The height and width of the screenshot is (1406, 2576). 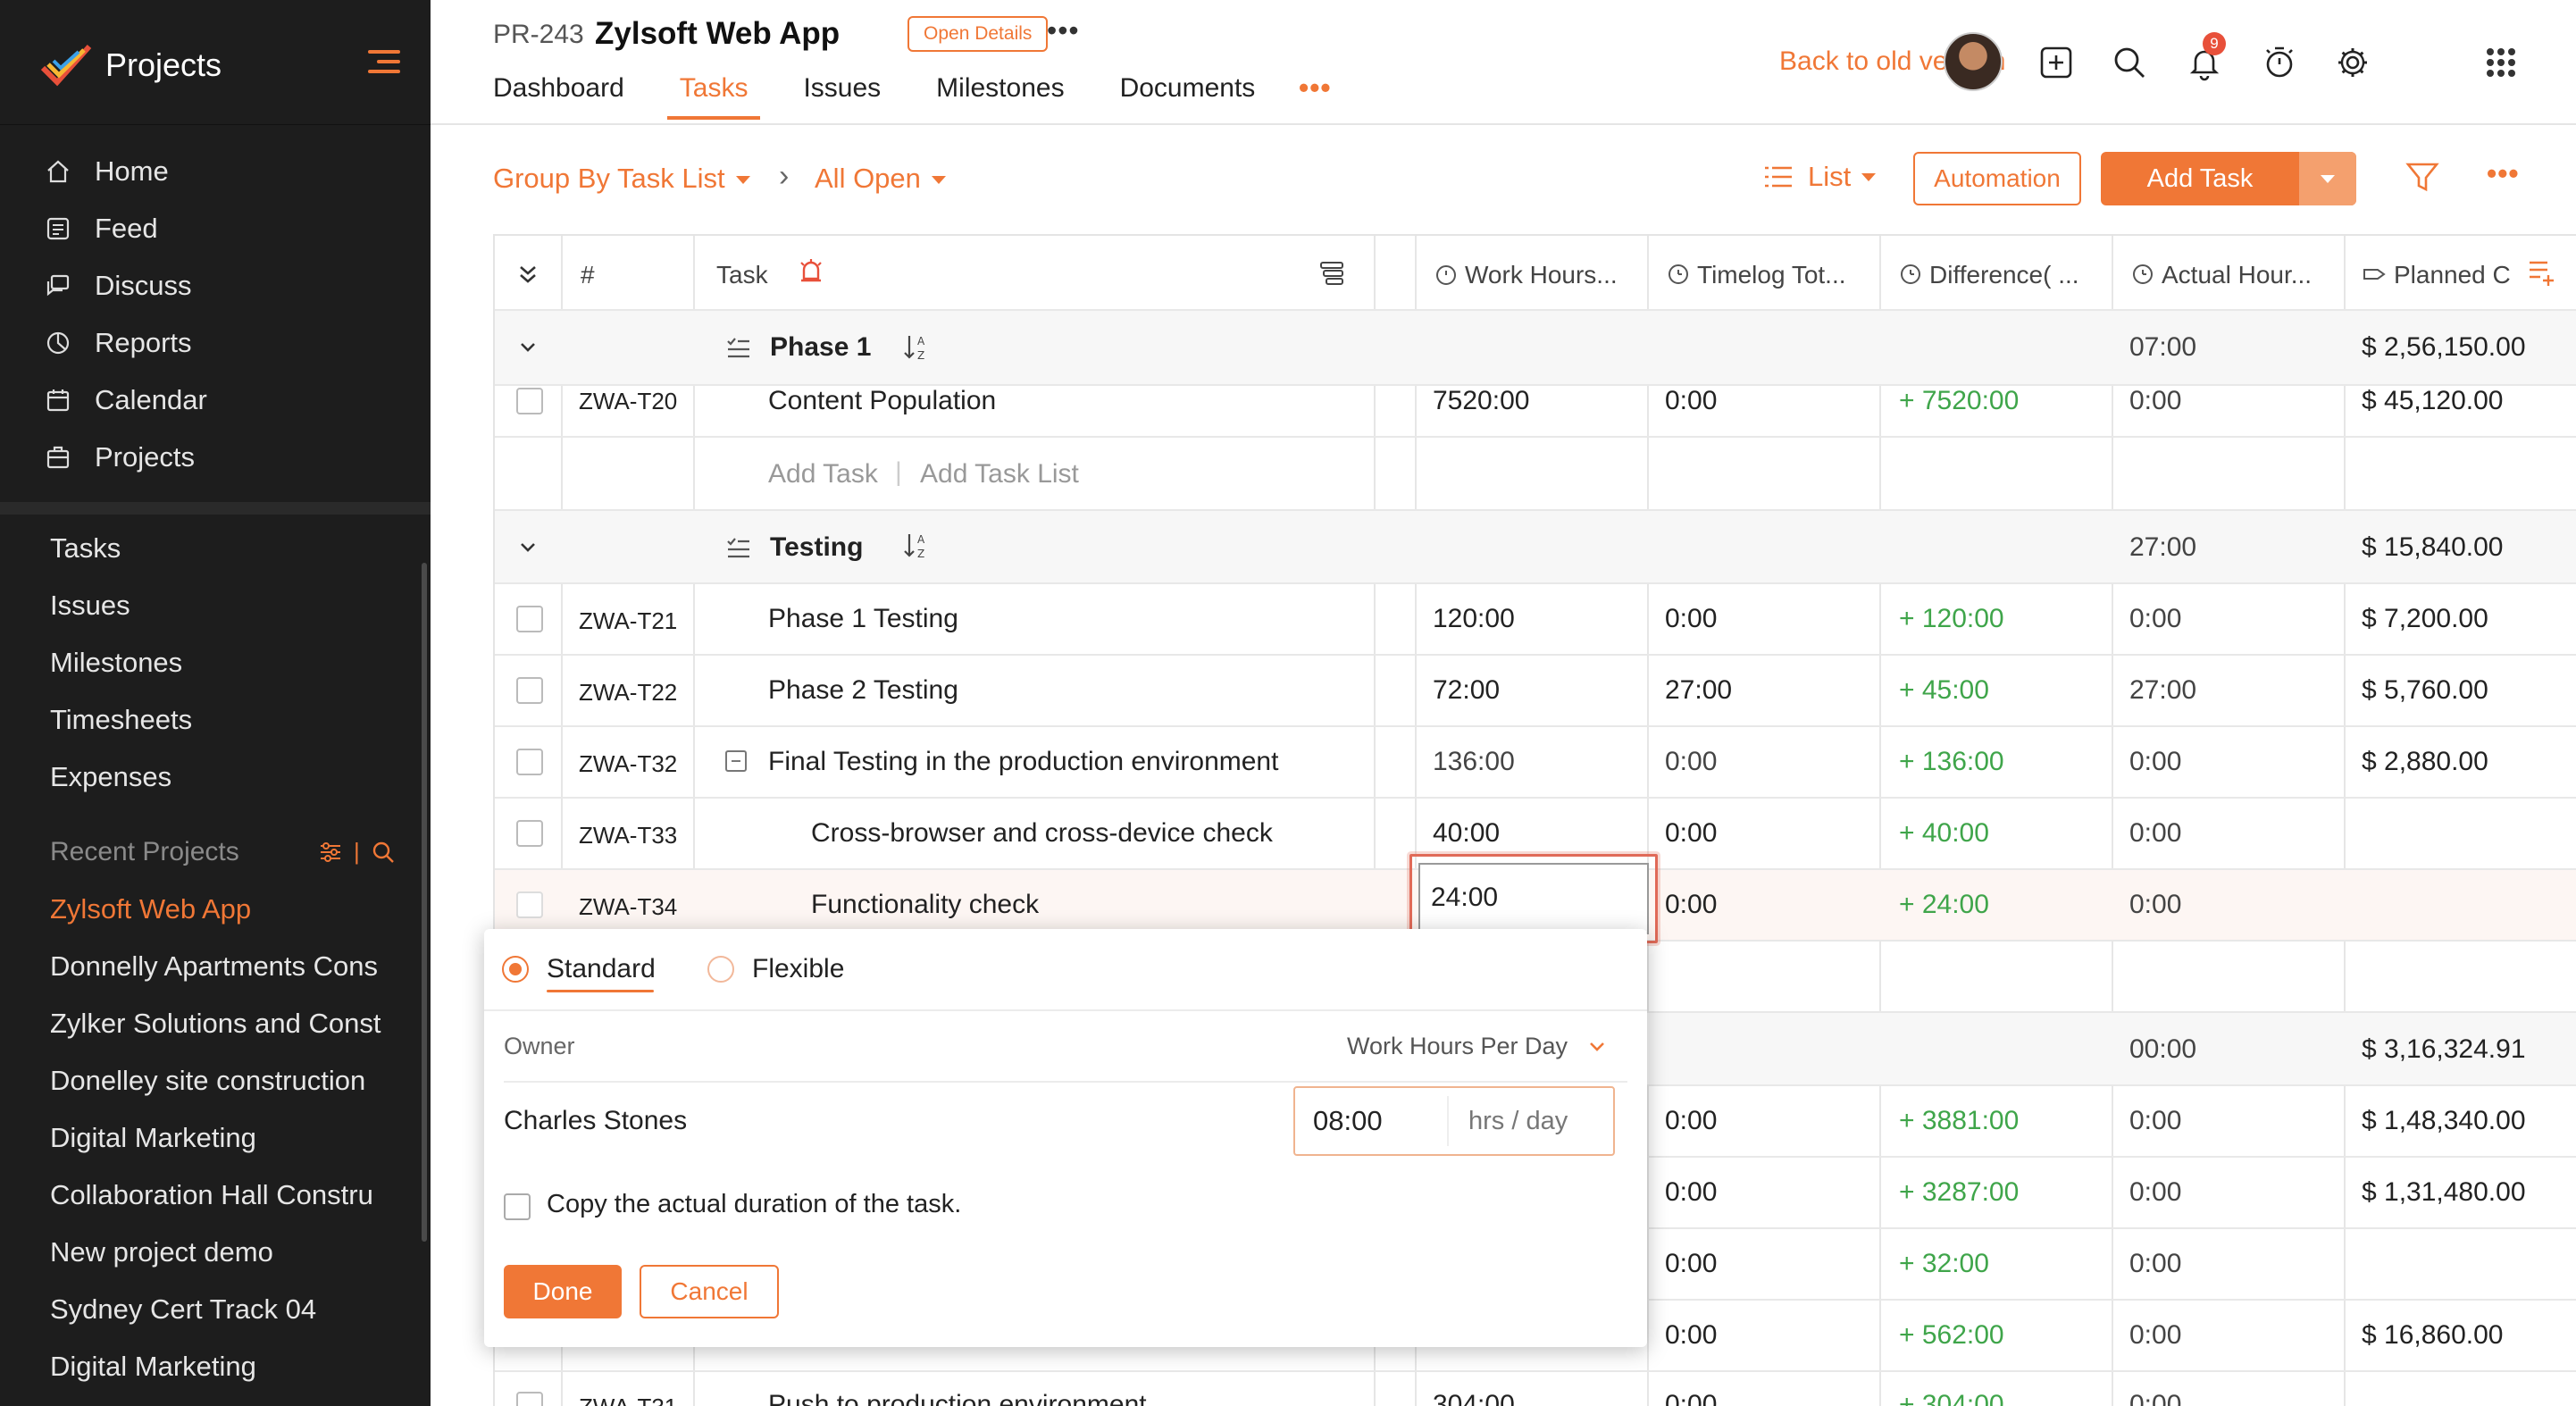 I want to click on user-avatar, so click(x=1974, y=61).